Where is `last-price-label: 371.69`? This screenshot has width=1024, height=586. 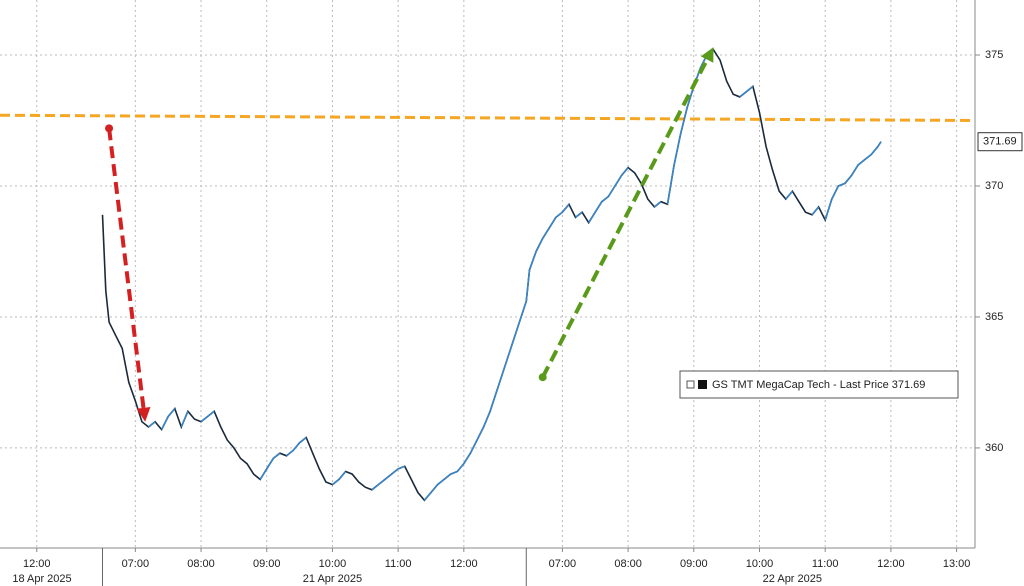 last-price-label: 371.69 is located at coordinates (1000, 142).